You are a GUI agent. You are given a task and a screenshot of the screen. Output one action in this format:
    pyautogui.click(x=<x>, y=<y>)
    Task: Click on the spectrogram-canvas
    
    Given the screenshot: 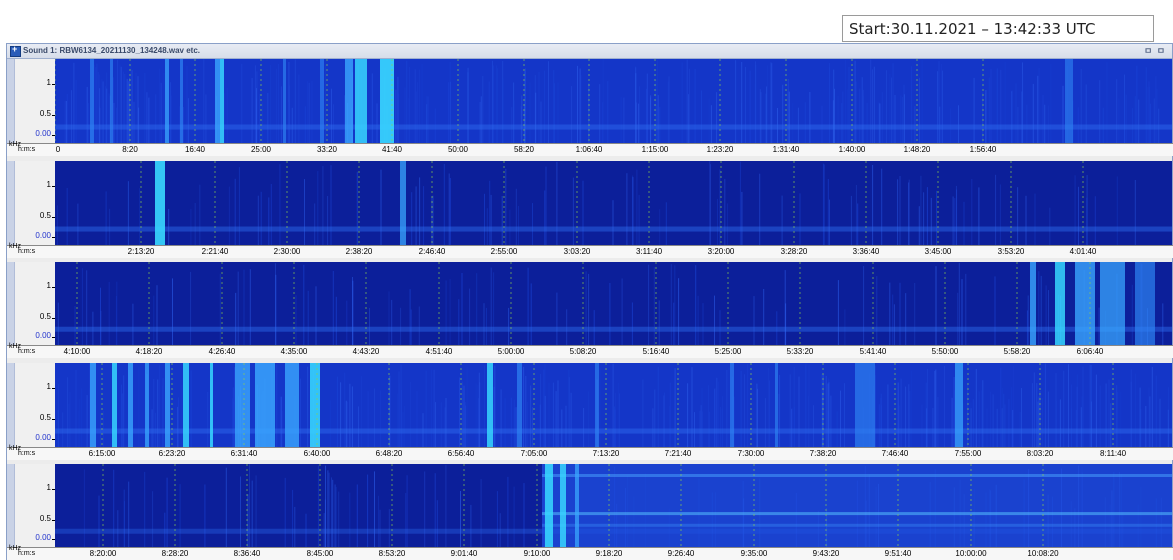 What is the action you would take?
    pyautogui.click(x=613, y=203)
    